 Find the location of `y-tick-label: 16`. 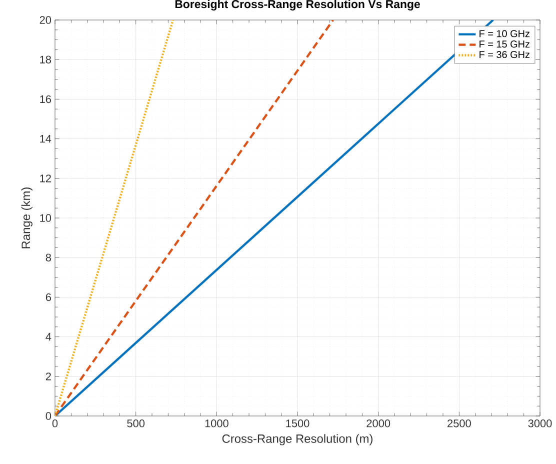

y-tick-label: 16 is located at coordinates (45, 99).